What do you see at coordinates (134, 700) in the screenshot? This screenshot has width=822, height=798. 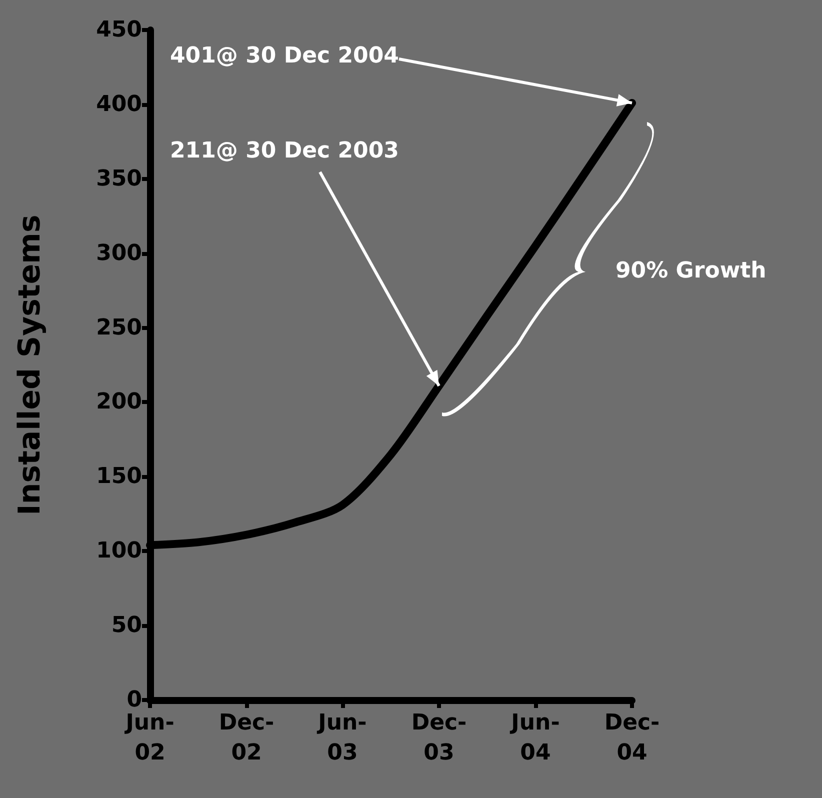 I see `y-tick-label: 0` at bounding box center [134, 700].